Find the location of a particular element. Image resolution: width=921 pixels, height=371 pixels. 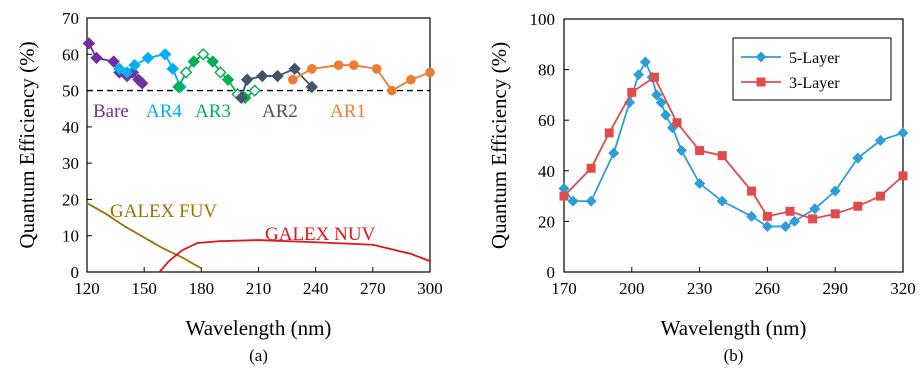

x-tick-label: 200 is located at coordinates (632, 288).